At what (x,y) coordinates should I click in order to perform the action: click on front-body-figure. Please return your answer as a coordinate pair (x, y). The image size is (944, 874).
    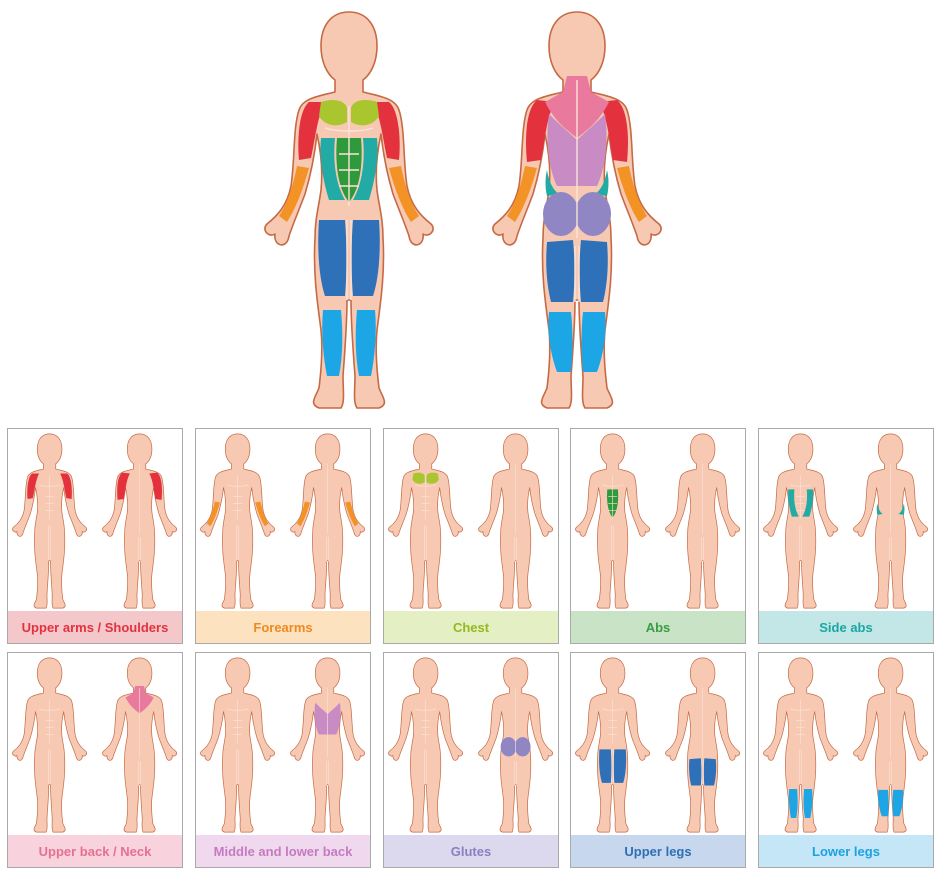
    Looking at the image, I should click on (349, 210).